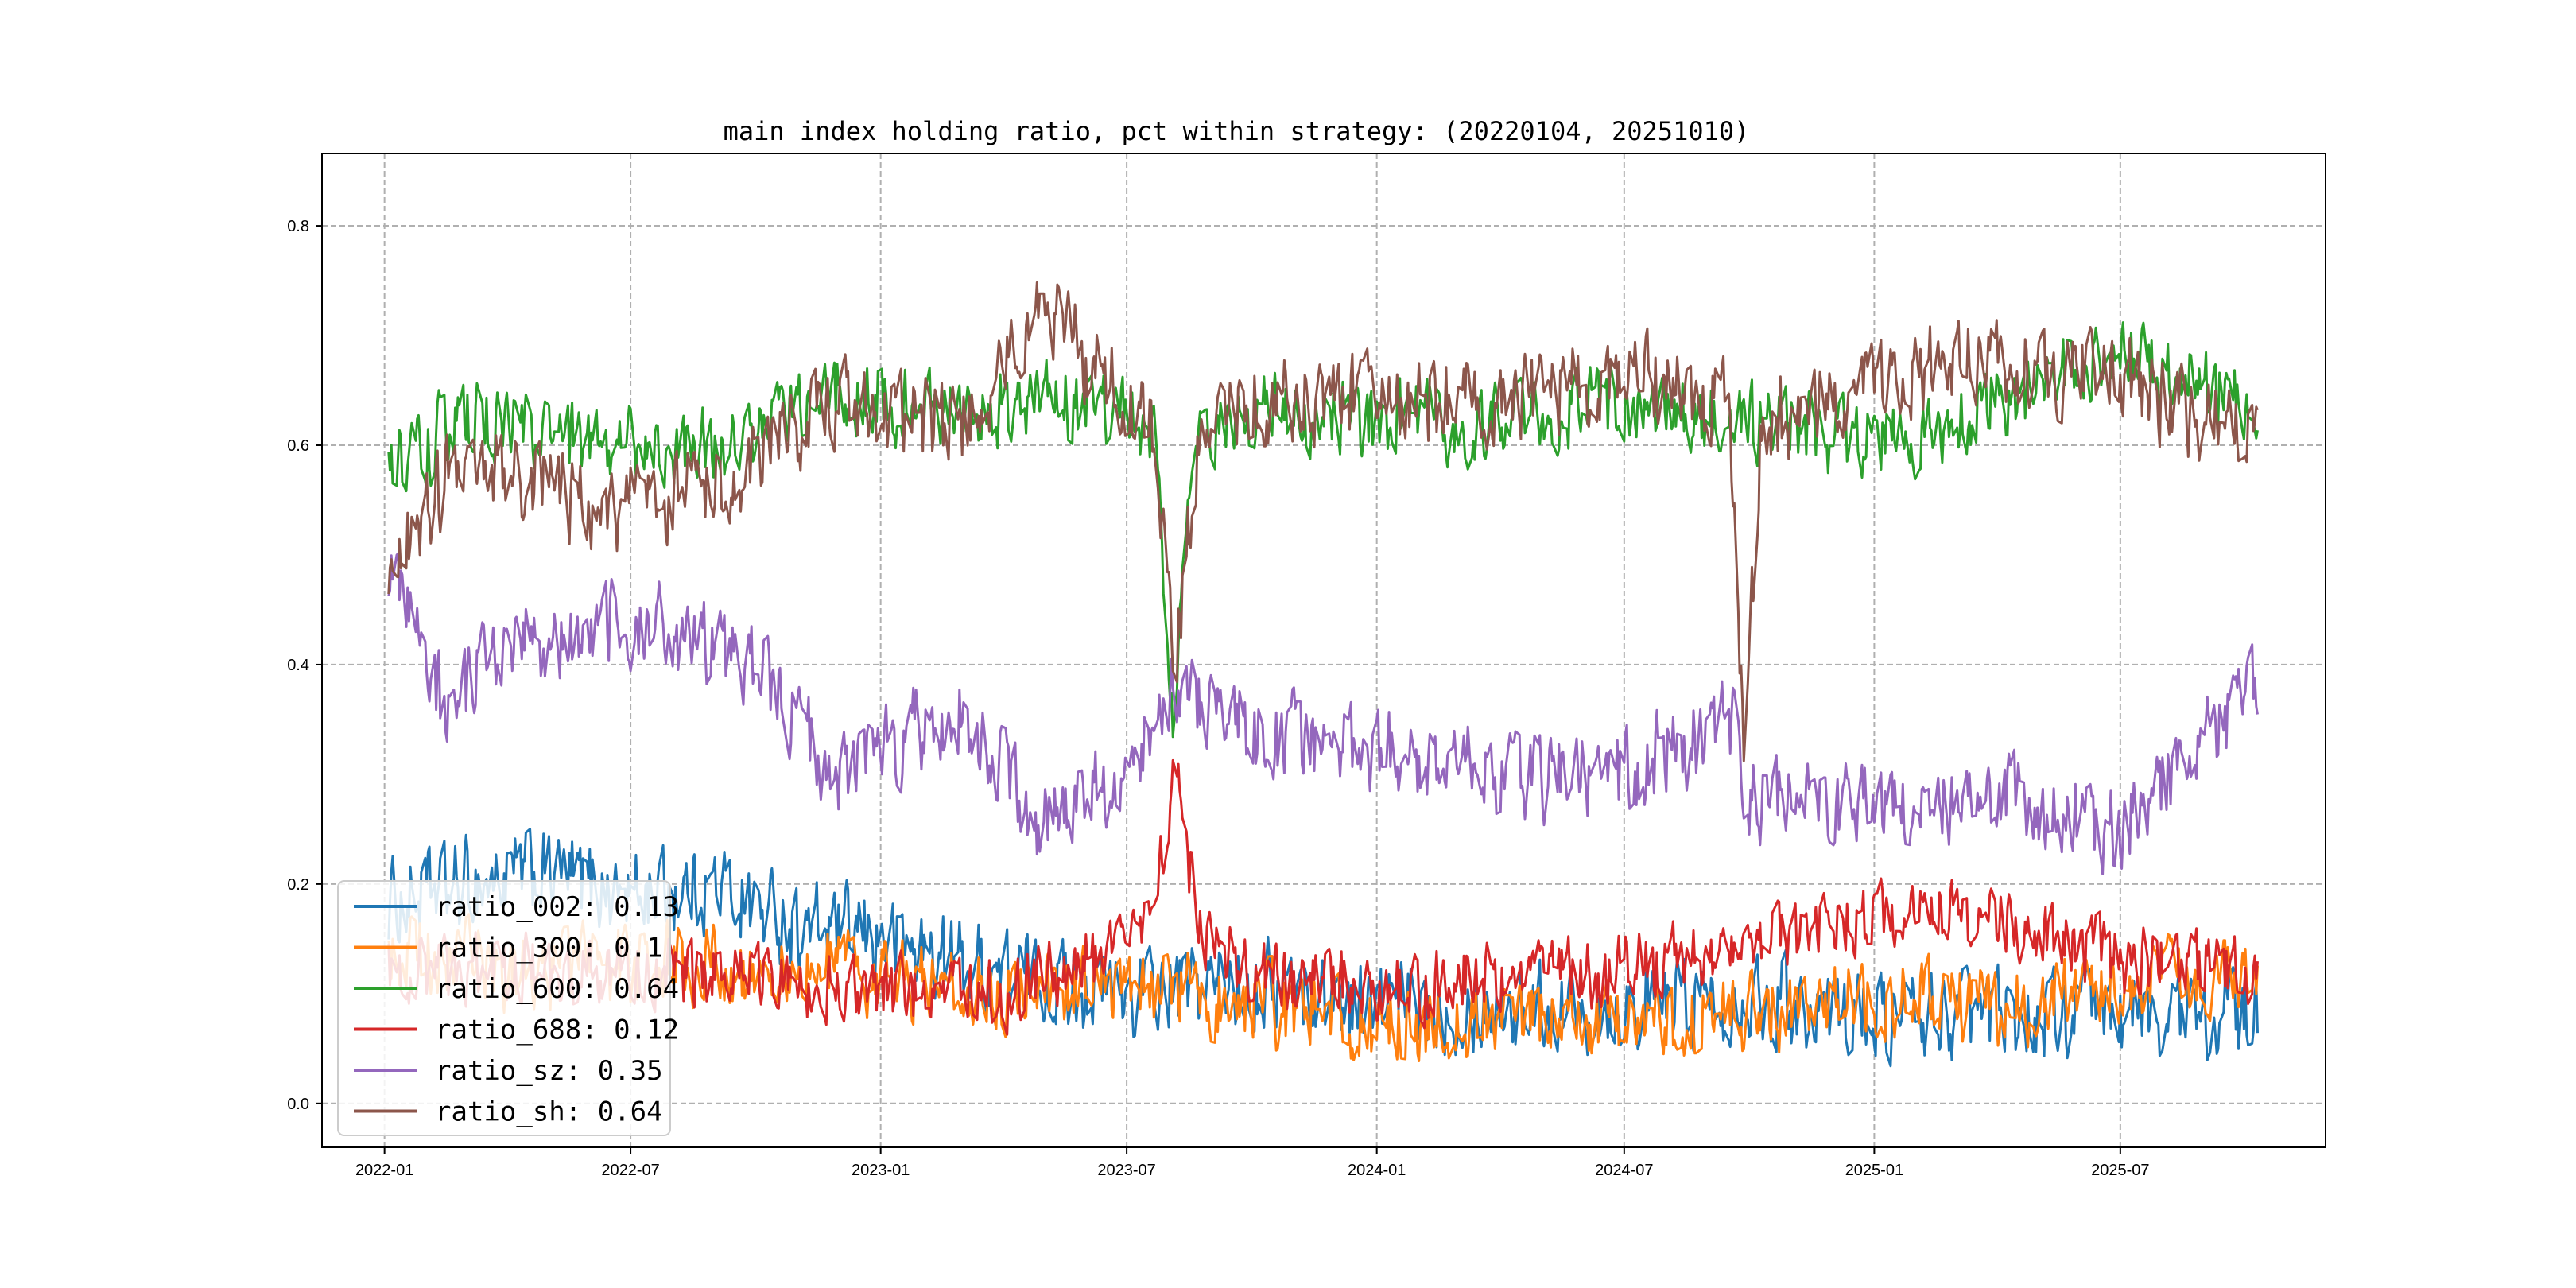  Describe the element at coordinates (1126, 1170) in the screenshot. I see `x-tick-label: 2023-07` at that location.